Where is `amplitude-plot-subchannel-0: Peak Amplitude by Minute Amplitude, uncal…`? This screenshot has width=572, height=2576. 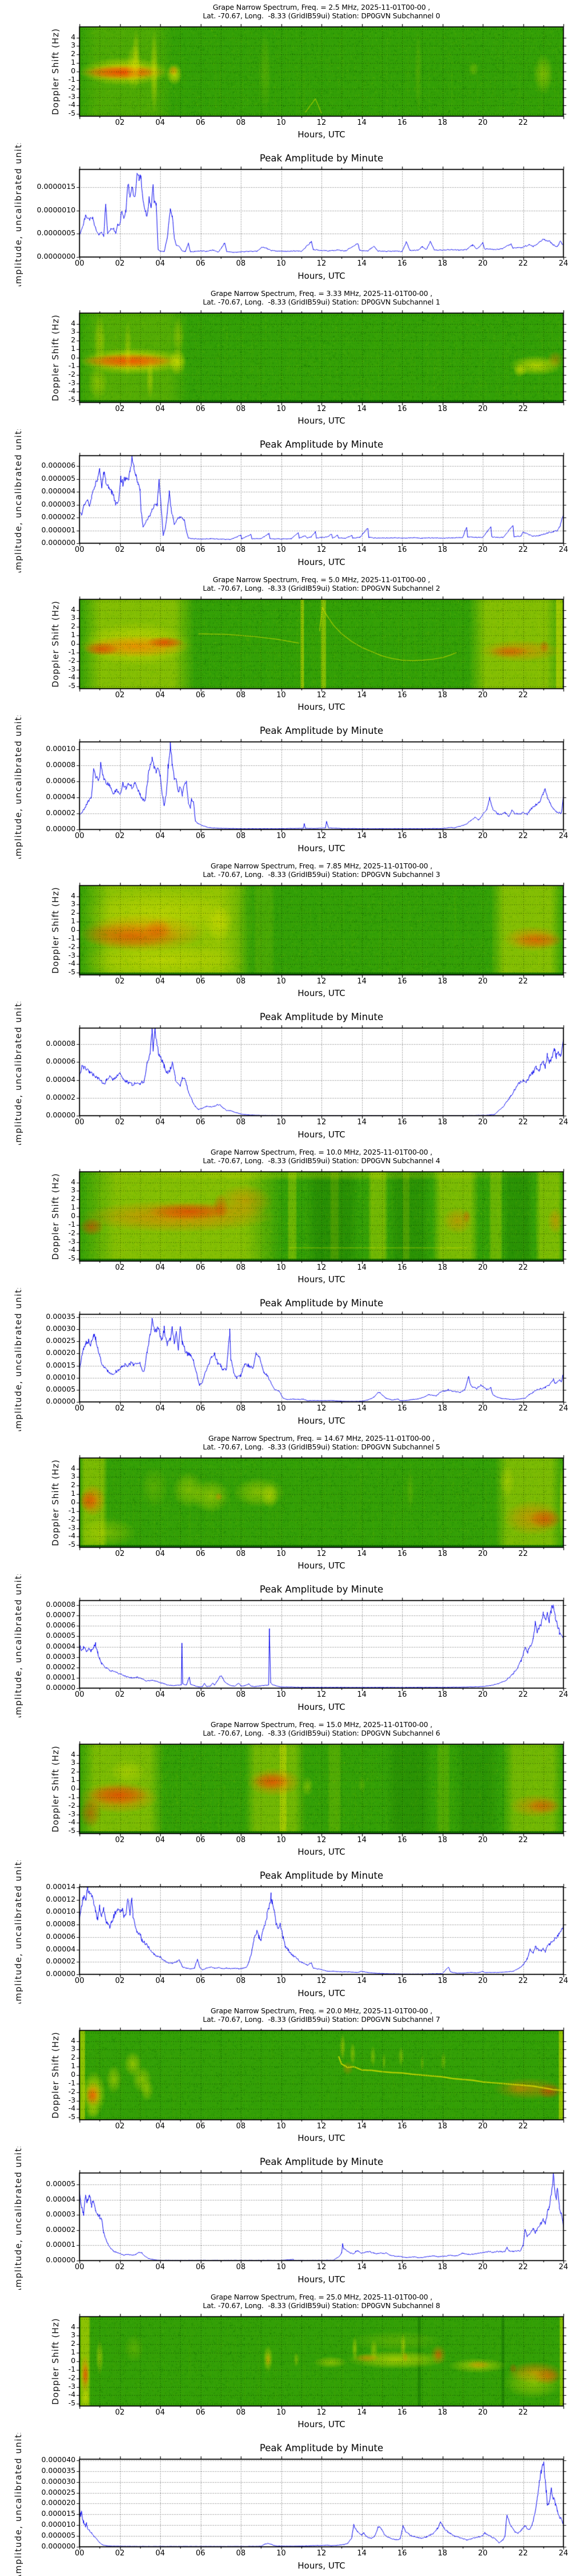
amplitude-plot-subchannel-0: Peak Amplitude by Minute Amplitude, uncal… is located at coordinates (286, 214).